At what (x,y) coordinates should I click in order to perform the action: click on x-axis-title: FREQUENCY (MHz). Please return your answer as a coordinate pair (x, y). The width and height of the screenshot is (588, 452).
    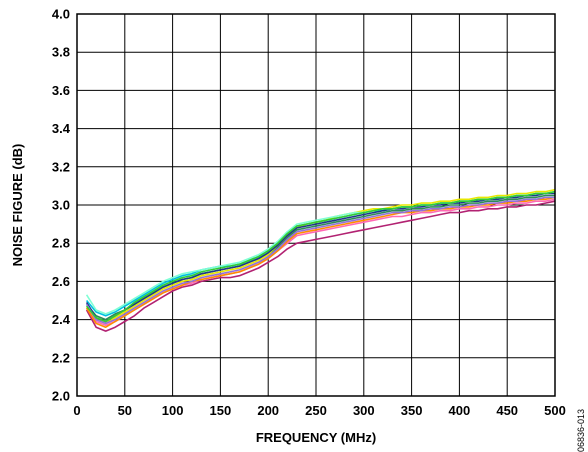
    Looking at the image, I should click on (316, 437).